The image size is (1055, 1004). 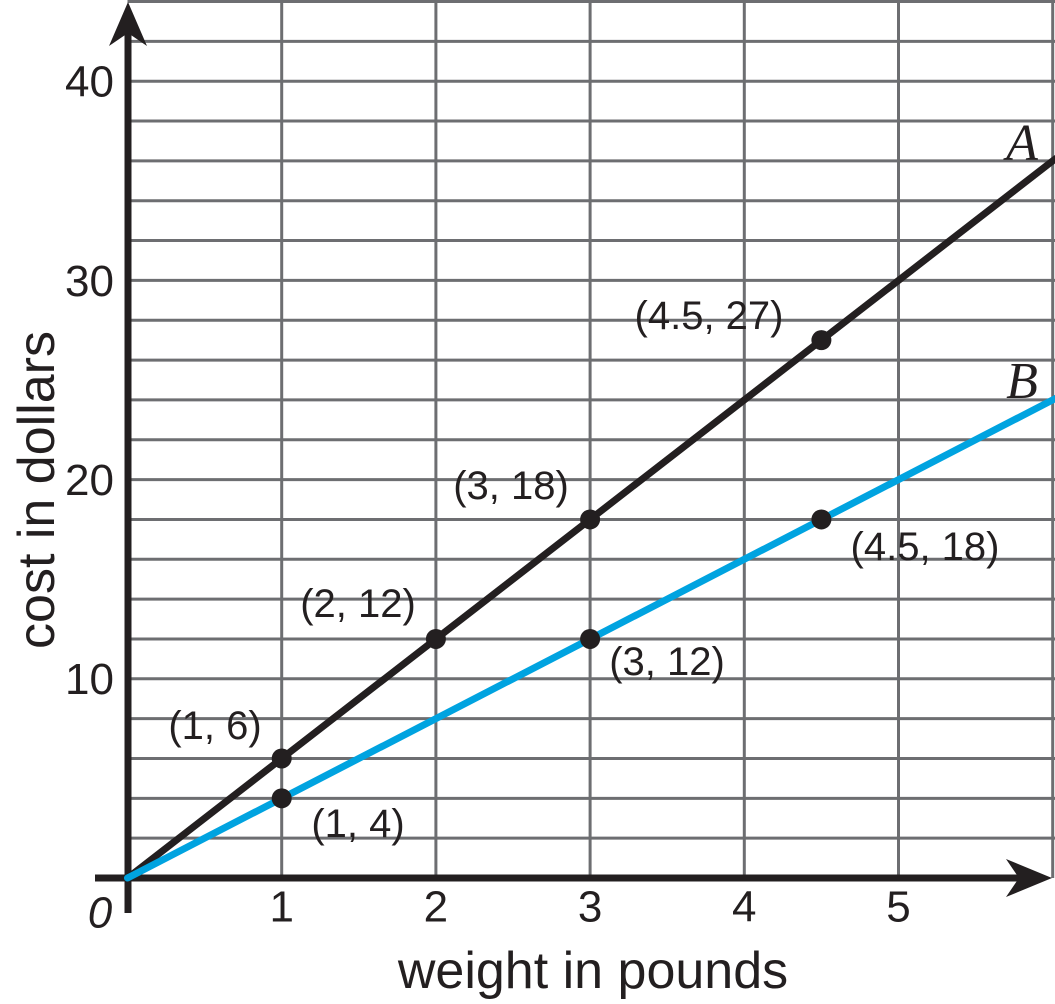 What do you see at coordinates (590, 906) in the screenshot?
I see `x-tick-label-3: 3` at bounding box center [590, 906].